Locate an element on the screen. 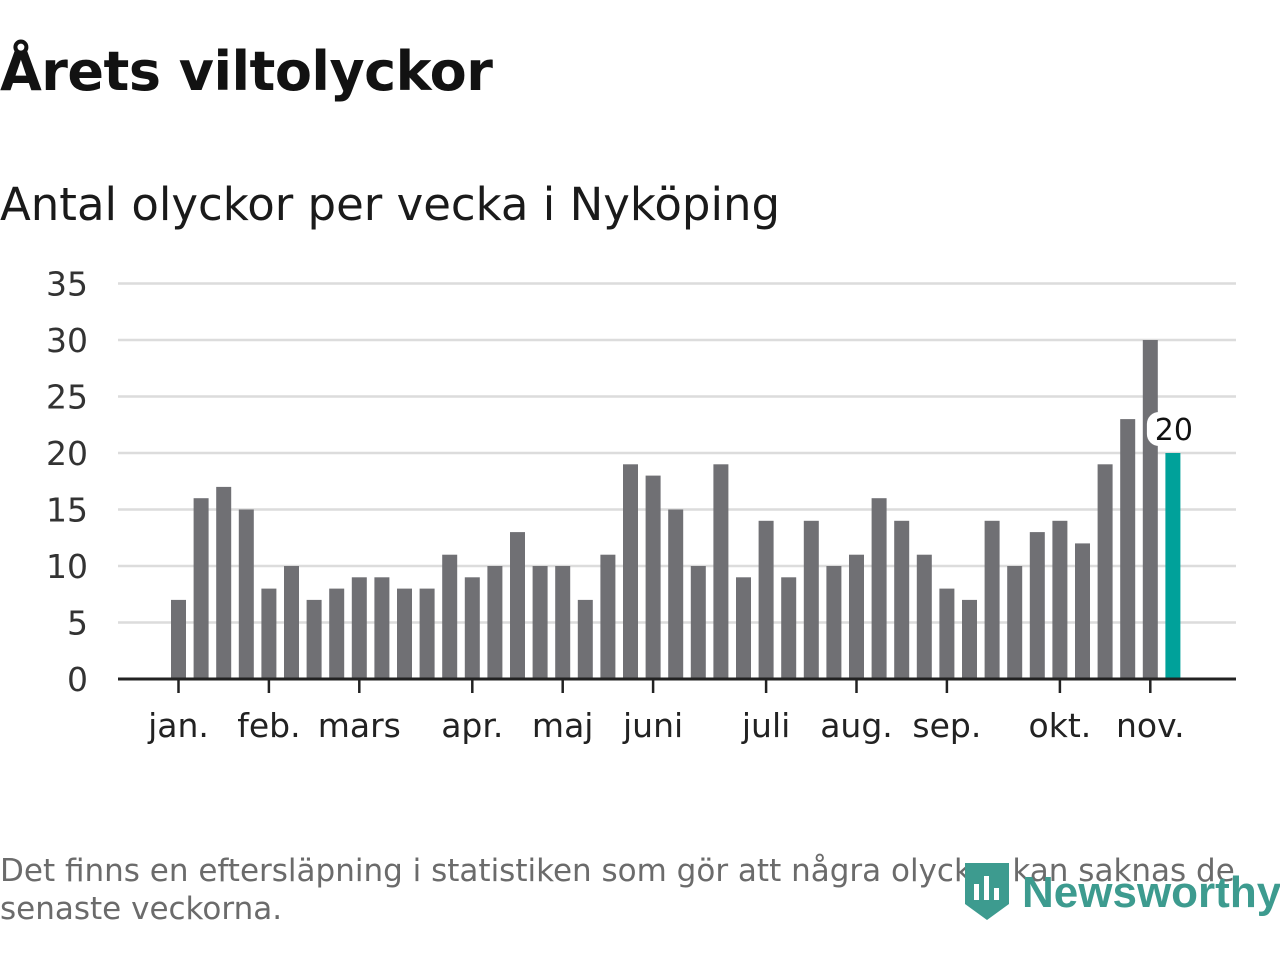  y-tick-label: 15 is located at coordinates (67, 510).